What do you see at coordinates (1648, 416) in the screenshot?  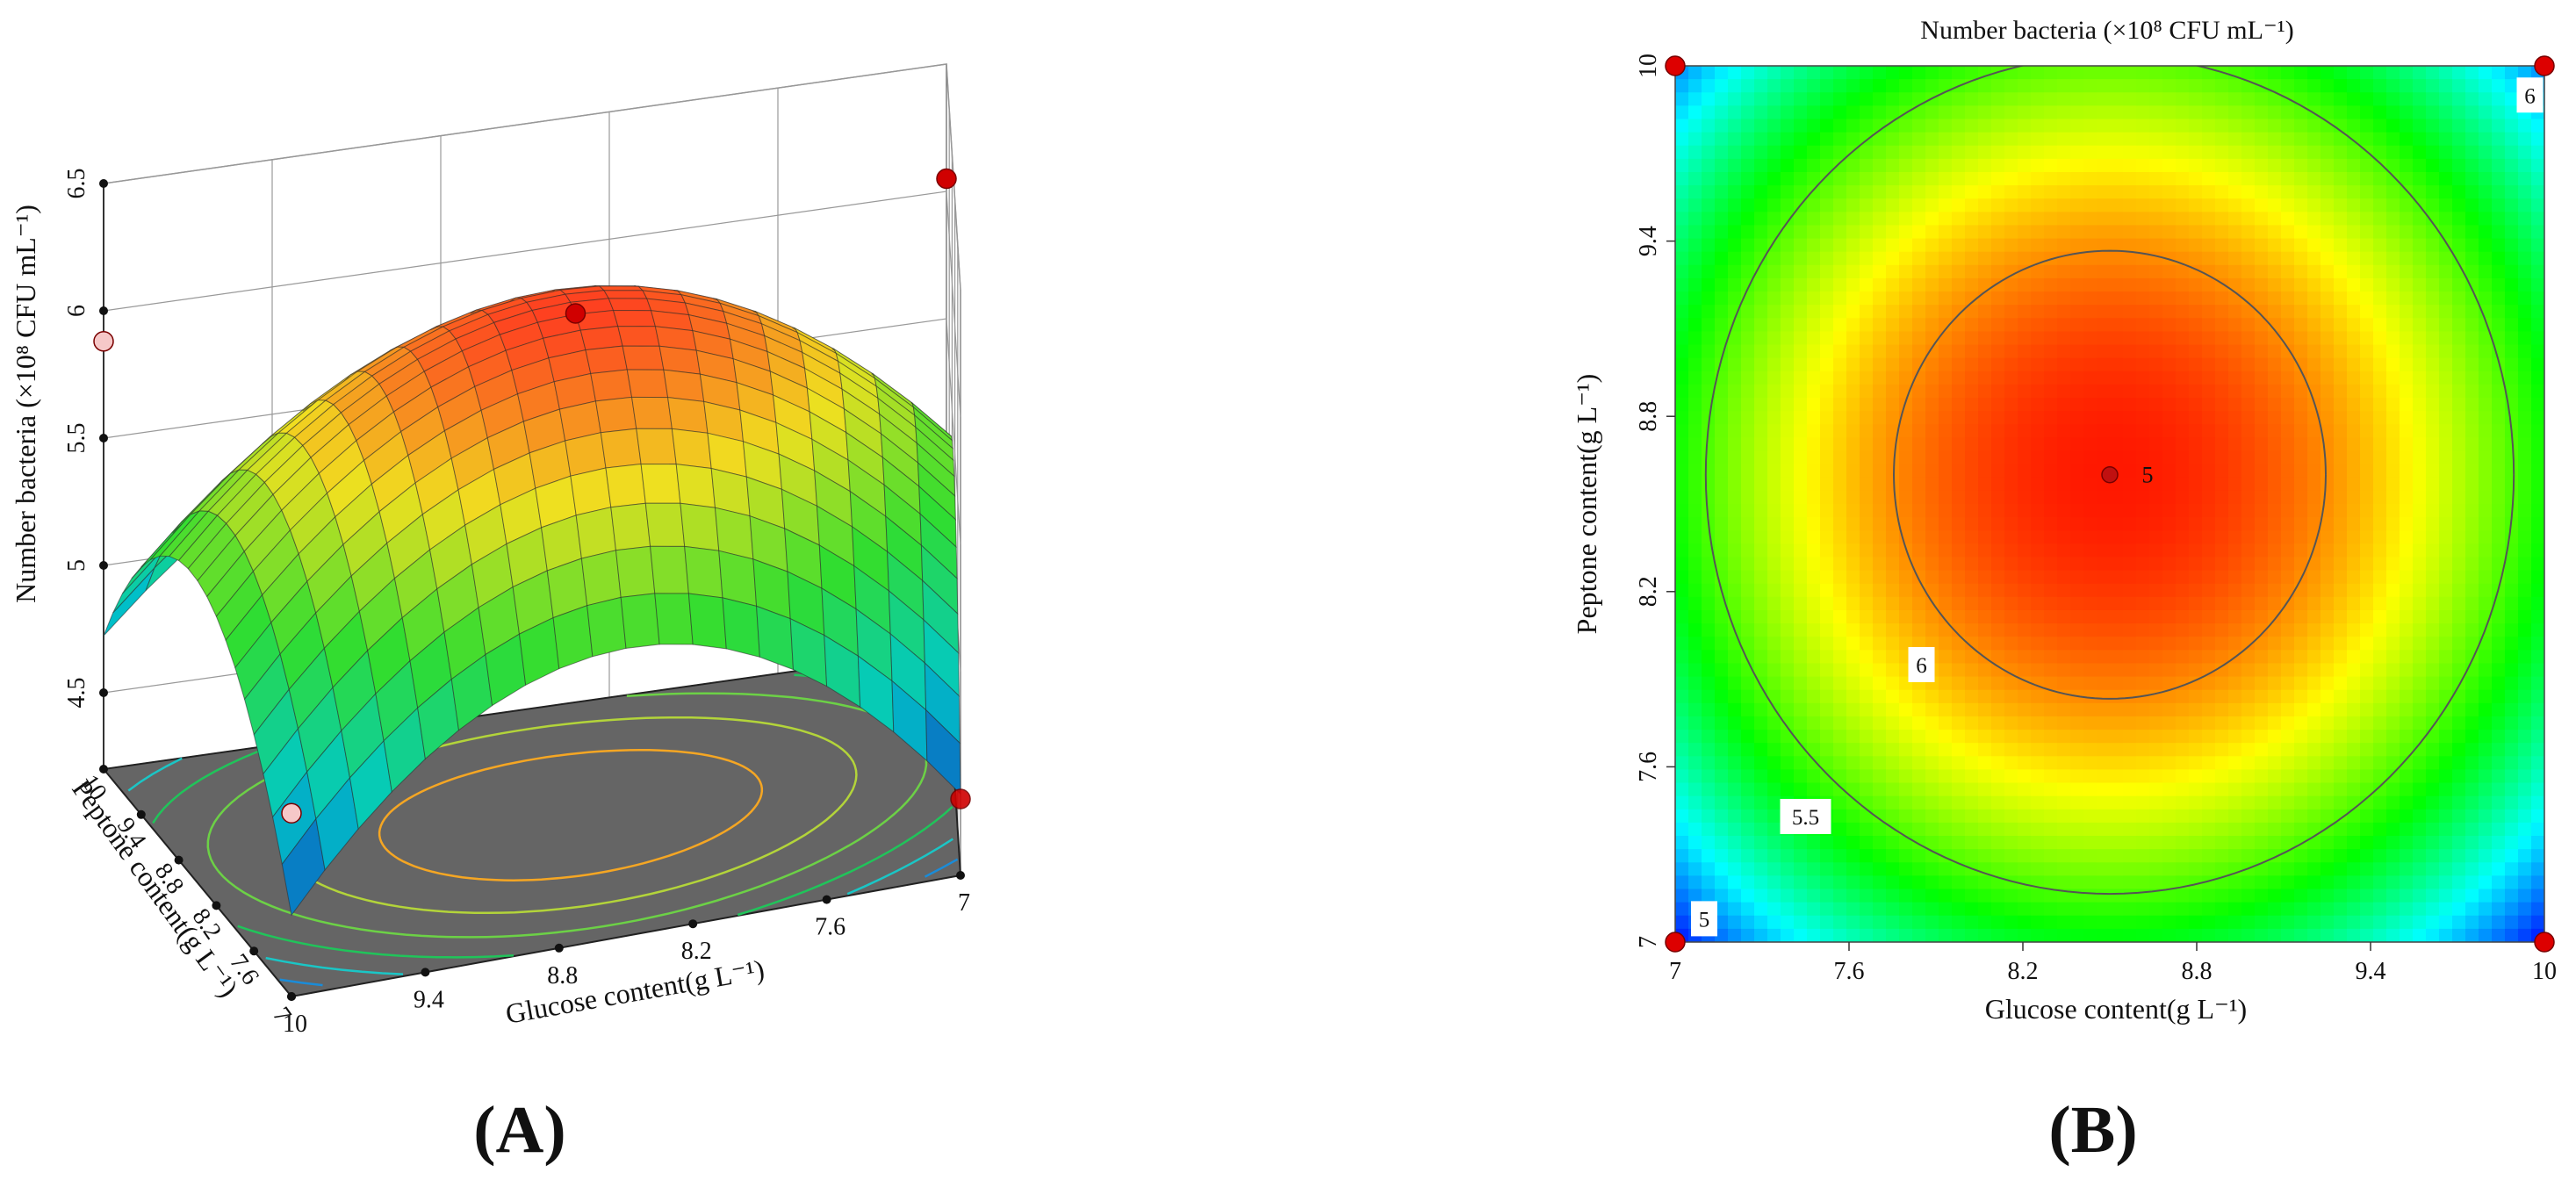 I see `y-tick-label: 8.8` at bounding box center [1648, 416].